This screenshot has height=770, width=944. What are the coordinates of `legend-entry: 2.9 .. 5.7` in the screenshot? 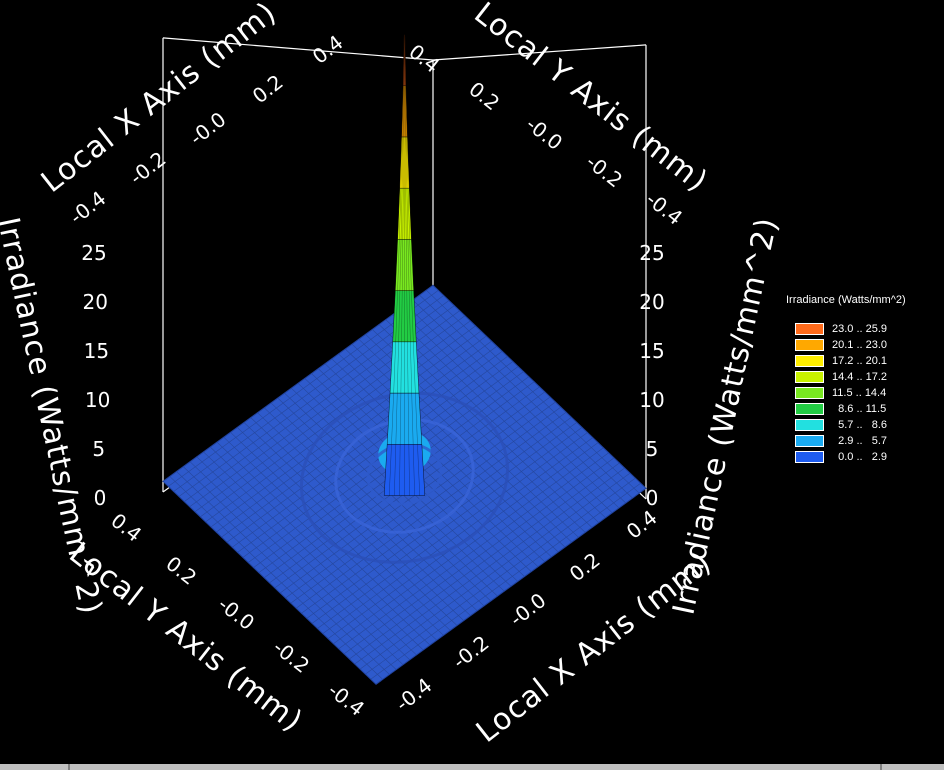 It's located at (861, 441).